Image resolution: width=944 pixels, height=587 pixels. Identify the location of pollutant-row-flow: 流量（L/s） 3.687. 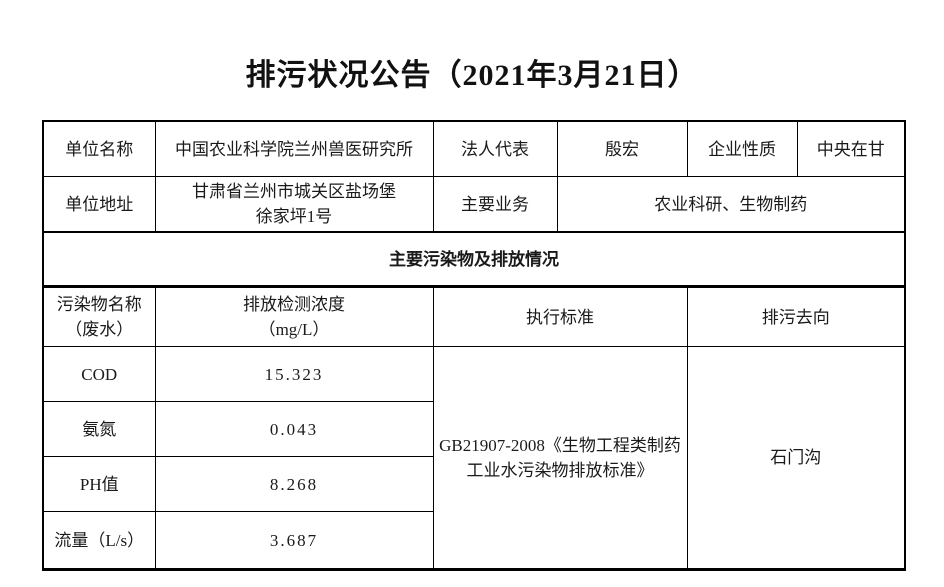
(473, 540).